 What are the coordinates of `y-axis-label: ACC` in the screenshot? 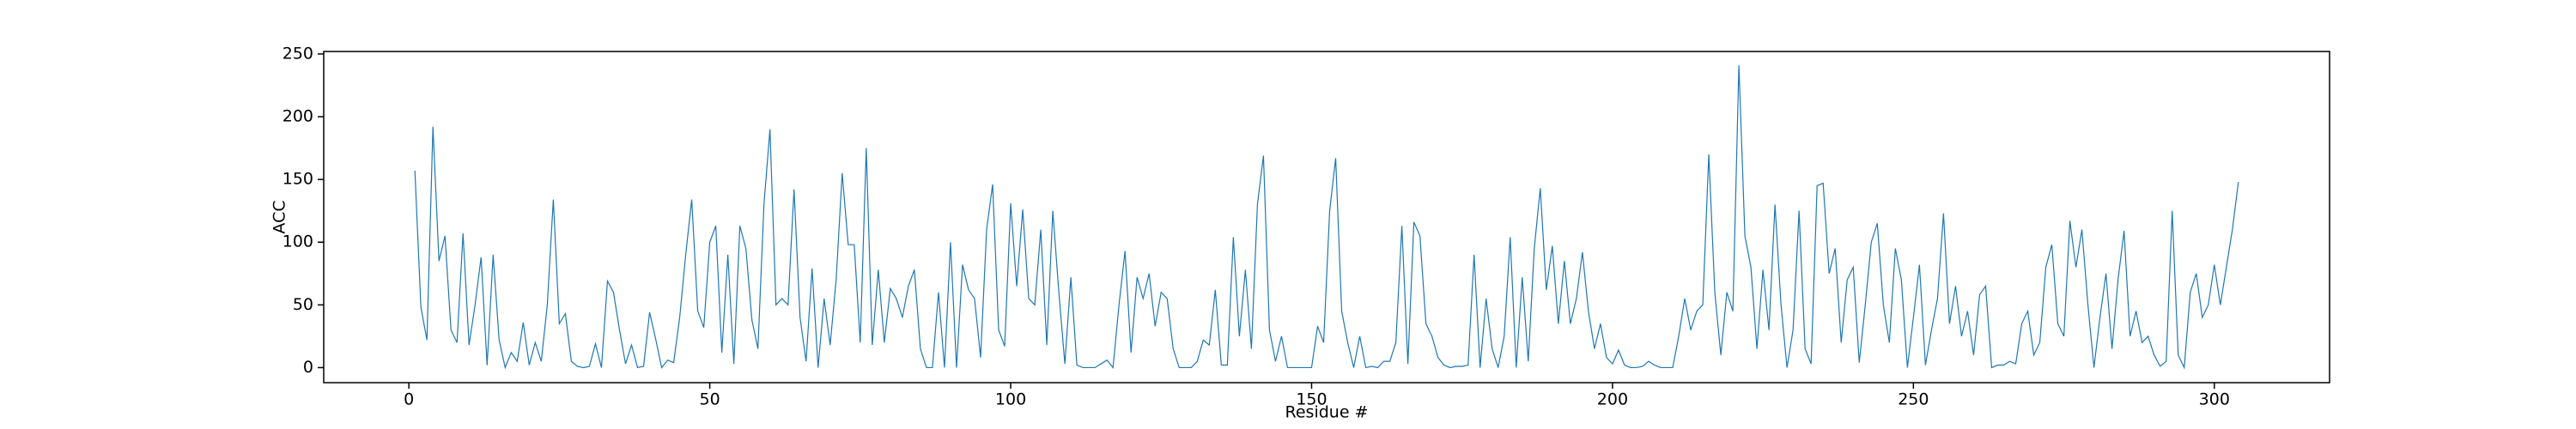 It's located at (280, 216).